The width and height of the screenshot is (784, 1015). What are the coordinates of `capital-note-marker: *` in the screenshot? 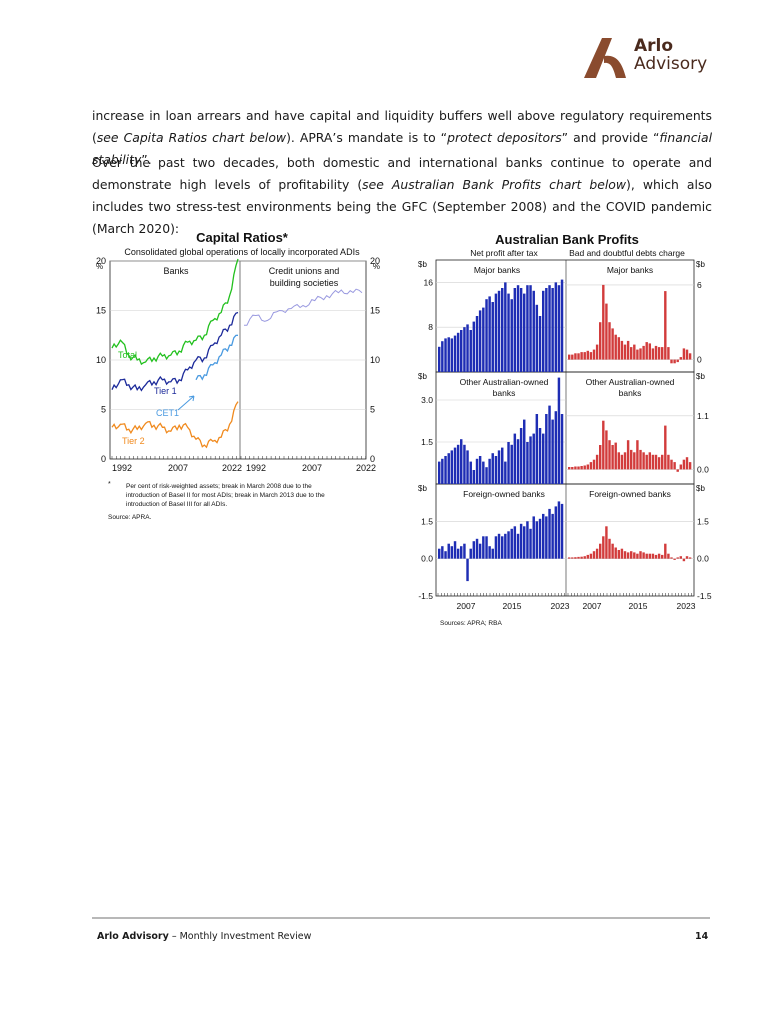 It's located at (109, 484).